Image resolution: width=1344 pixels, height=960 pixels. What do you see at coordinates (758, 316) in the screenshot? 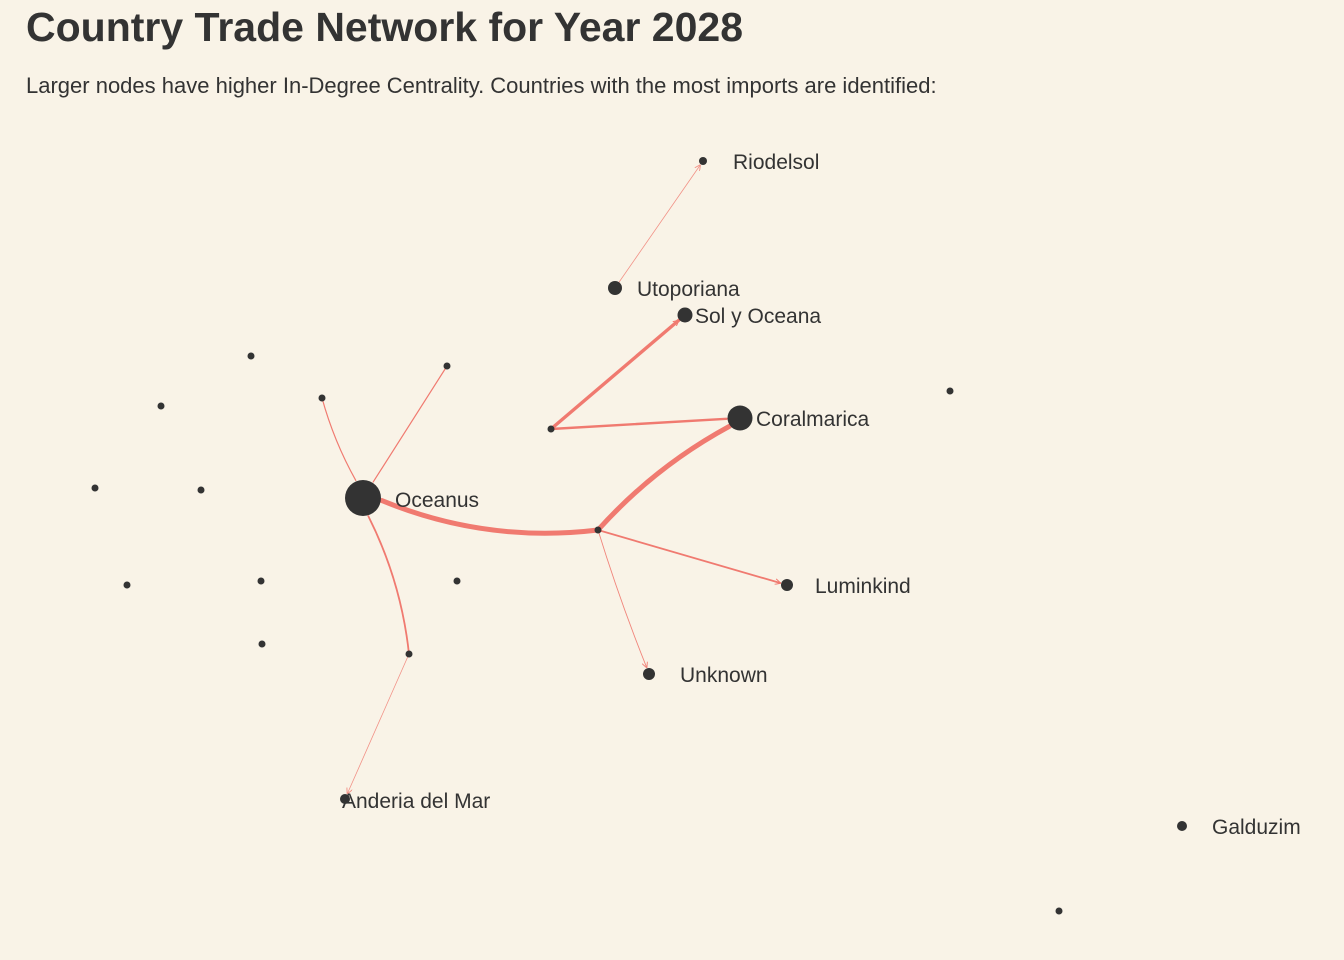
I see `node-label-sol-y-oceana: Sol y Oceana` at bounding box center [758, 316].